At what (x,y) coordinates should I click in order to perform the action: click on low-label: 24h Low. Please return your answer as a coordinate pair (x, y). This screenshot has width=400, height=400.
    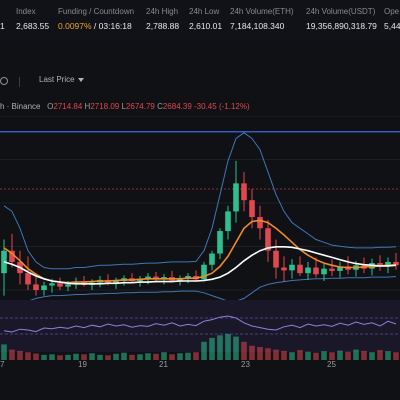
    Looking at the image, I should click on (204, 11).